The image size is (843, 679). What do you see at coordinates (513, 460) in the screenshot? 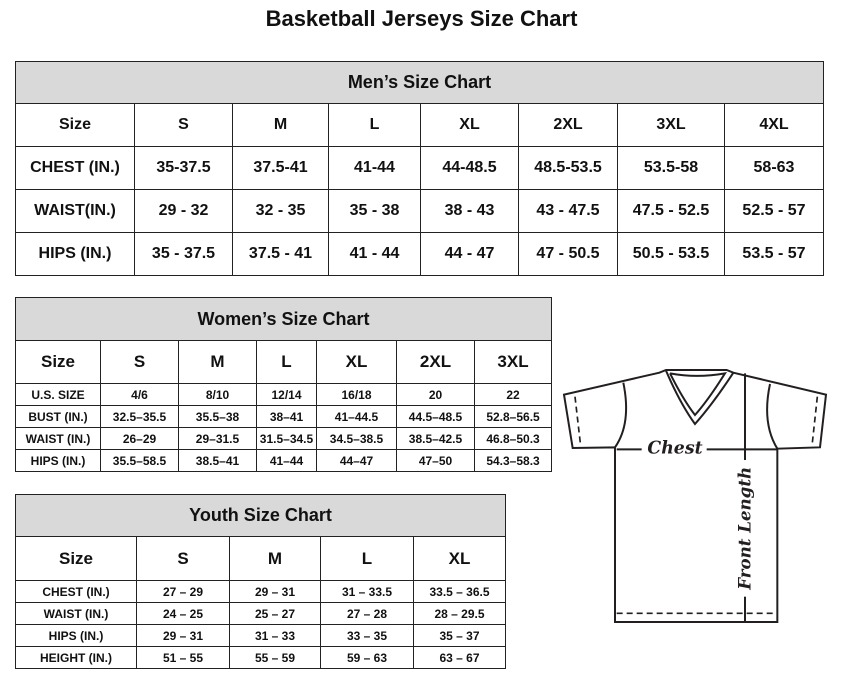
I see `table-cell: 54.3–58.3` at bounding box center [513, 460].